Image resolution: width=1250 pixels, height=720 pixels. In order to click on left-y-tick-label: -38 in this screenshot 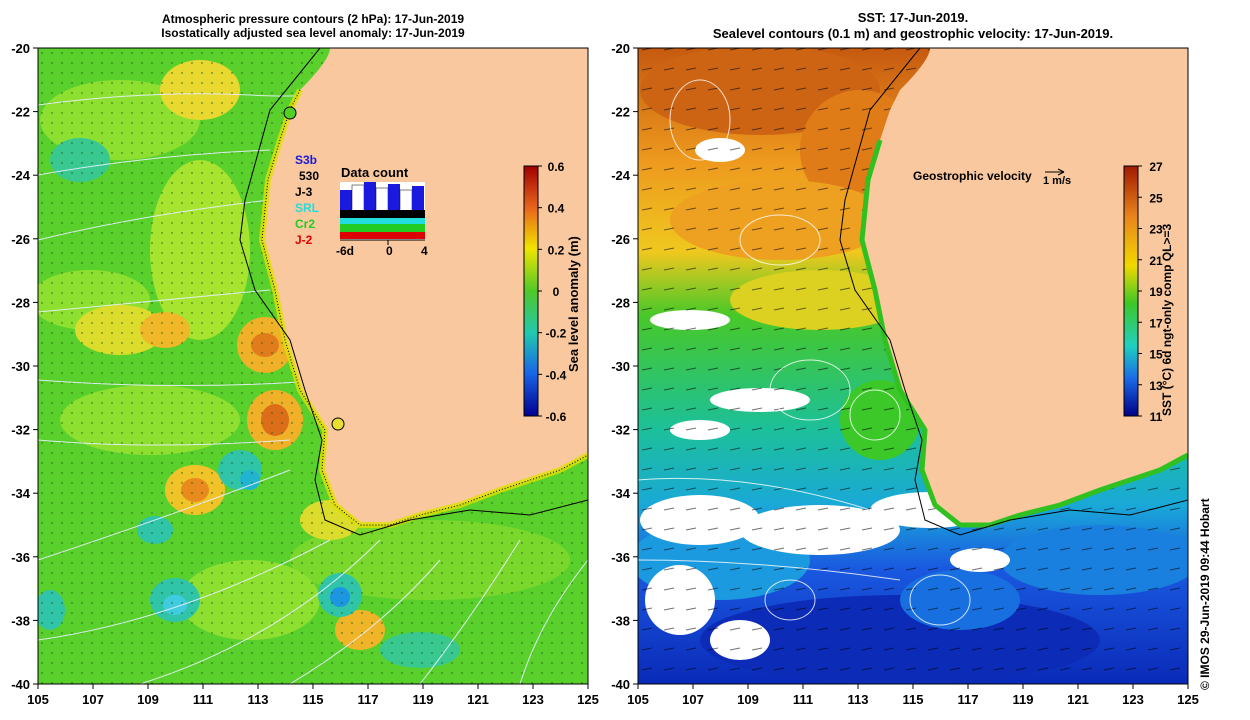, I will do `click(20, 620)`.